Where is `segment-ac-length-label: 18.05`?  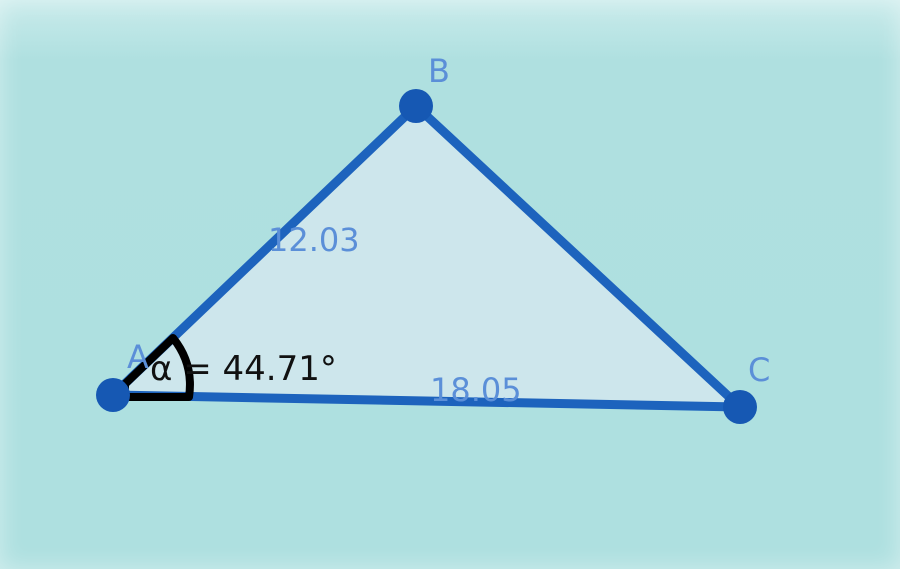
segment-ac-length-label: 18.05 is located at coordinates (476, 390).